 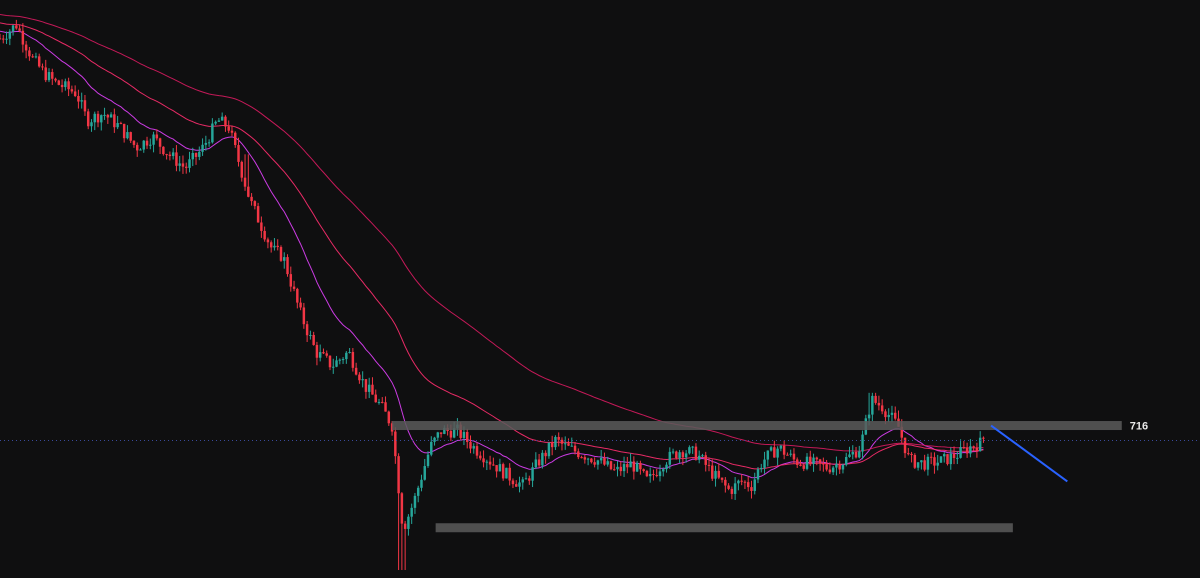 What do you see at coordinates (600, 452) in the screenshot?
I see `annotations: 716` at bounding box center [600, 452].